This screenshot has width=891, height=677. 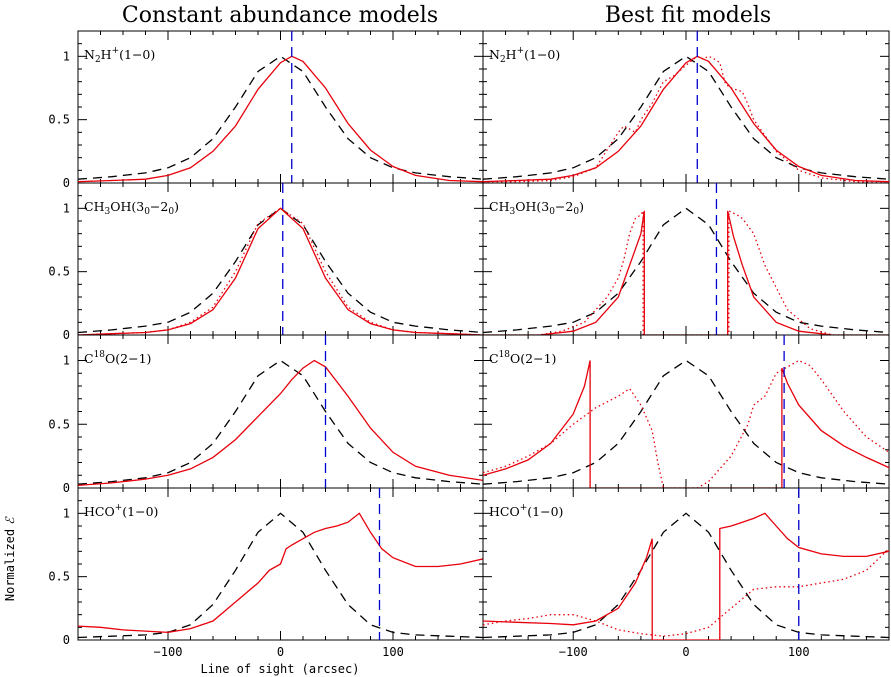 I want to click on y-axis-label: Normalized ℰ, so click(x=10, y=558).